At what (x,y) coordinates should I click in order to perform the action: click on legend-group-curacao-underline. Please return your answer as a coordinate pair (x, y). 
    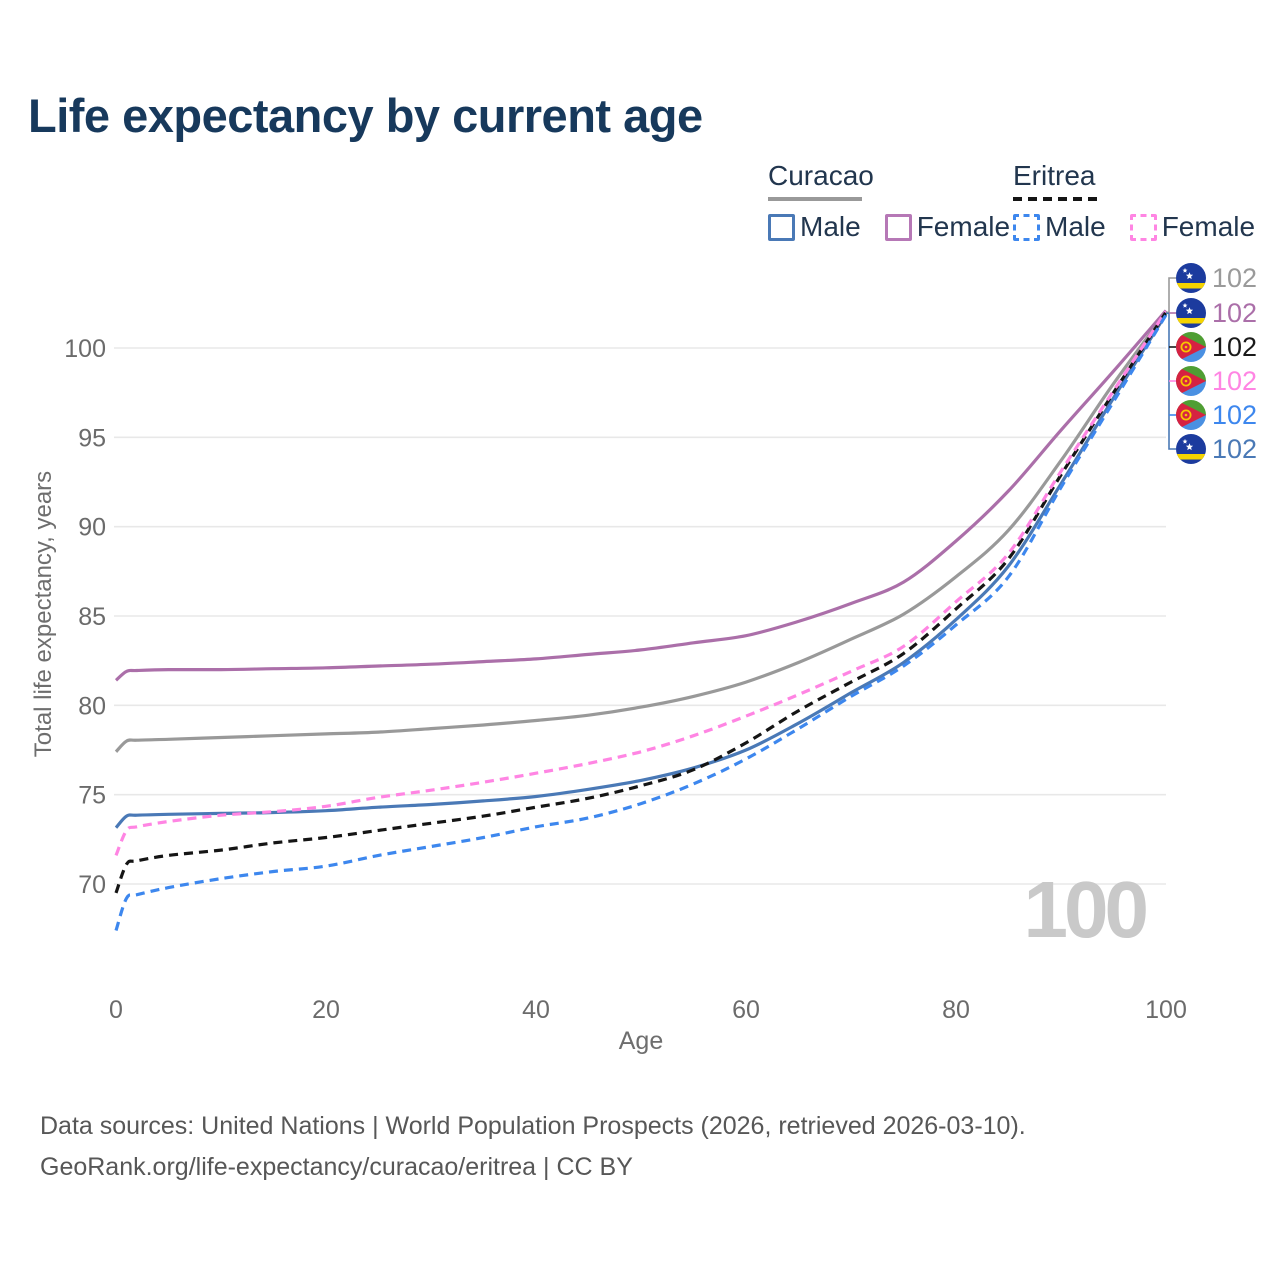
    Looking at the image, I should click on (815, 199).